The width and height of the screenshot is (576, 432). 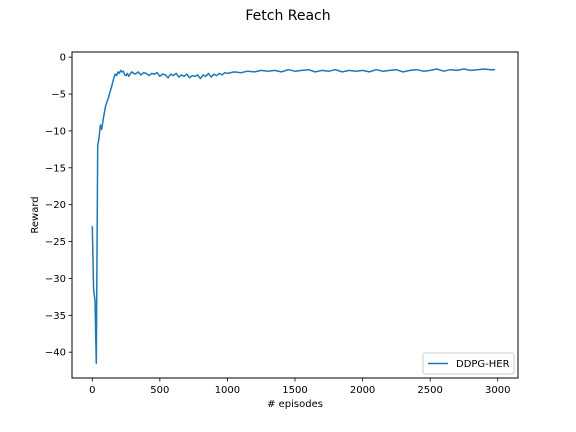 What do you see at coordinates (159, 390) in the screenshot?
I see `x-tick-label: 500` at bounding box center [159, 390].